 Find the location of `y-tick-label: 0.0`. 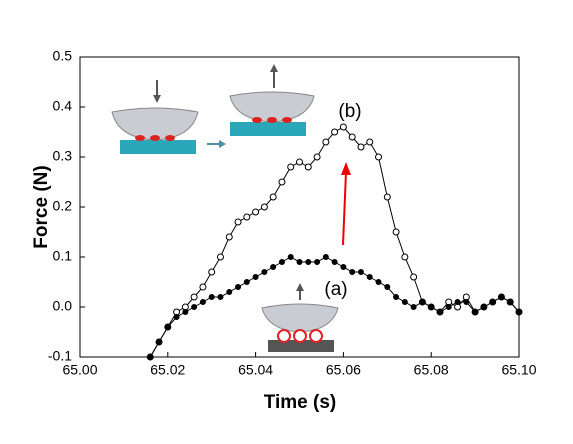

y-tick-label: 0.0 is located at coordinates (63, 306).